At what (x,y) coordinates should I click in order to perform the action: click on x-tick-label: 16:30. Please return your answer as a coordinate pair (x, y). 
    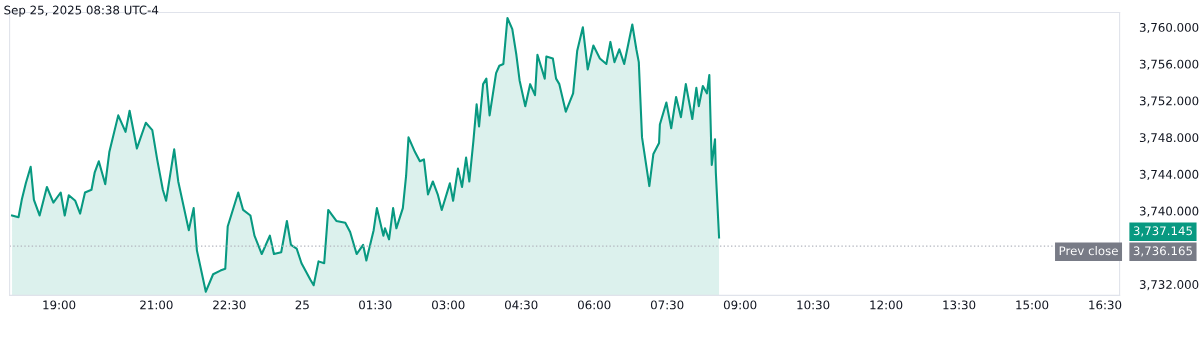
    Looking at the image, I should click on (1105, 305).